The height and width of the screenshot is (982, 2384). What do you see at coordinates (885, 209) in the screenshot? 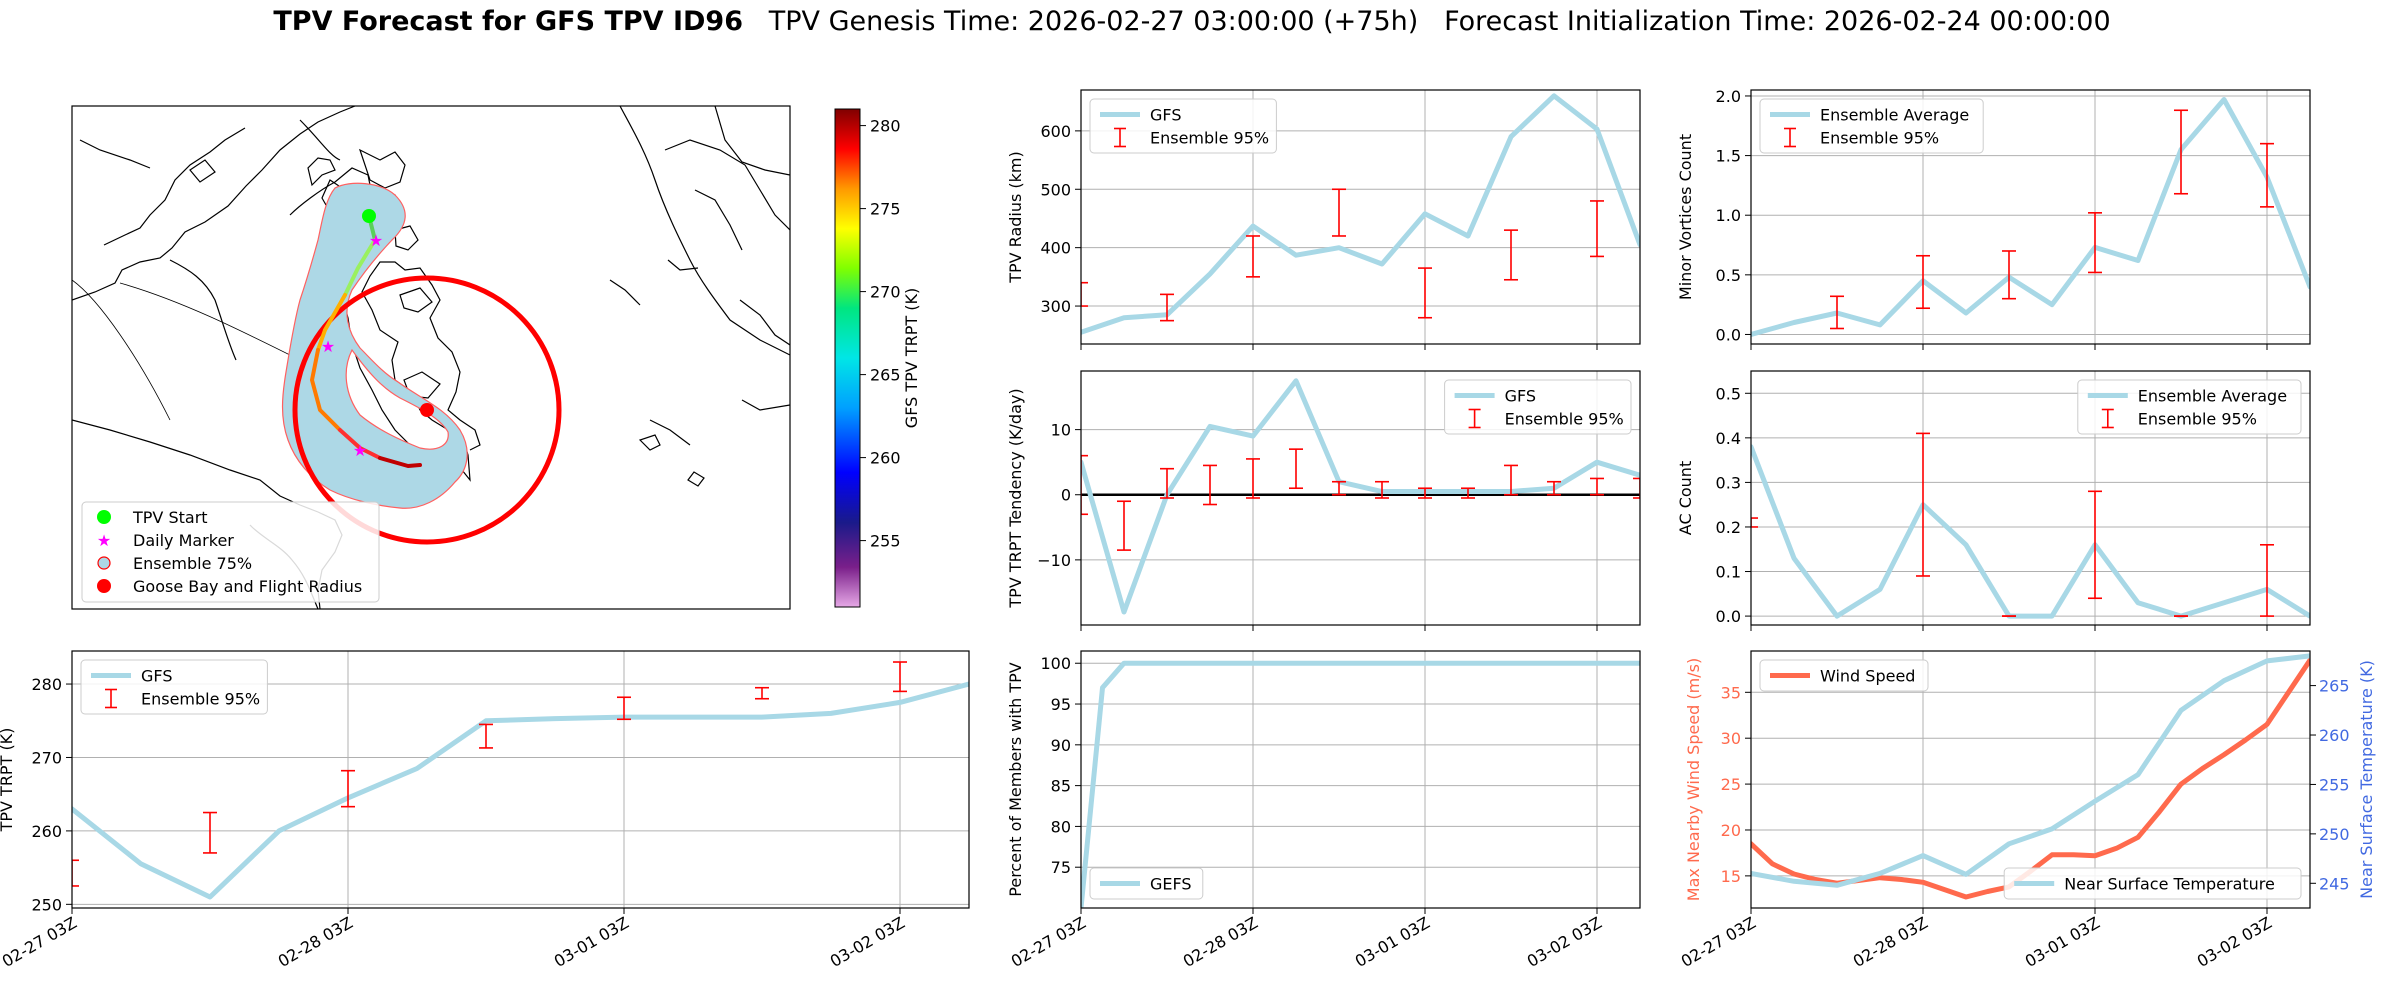
I see `colorbar-tick-label-4: 275` at bounding box center [885, 209].